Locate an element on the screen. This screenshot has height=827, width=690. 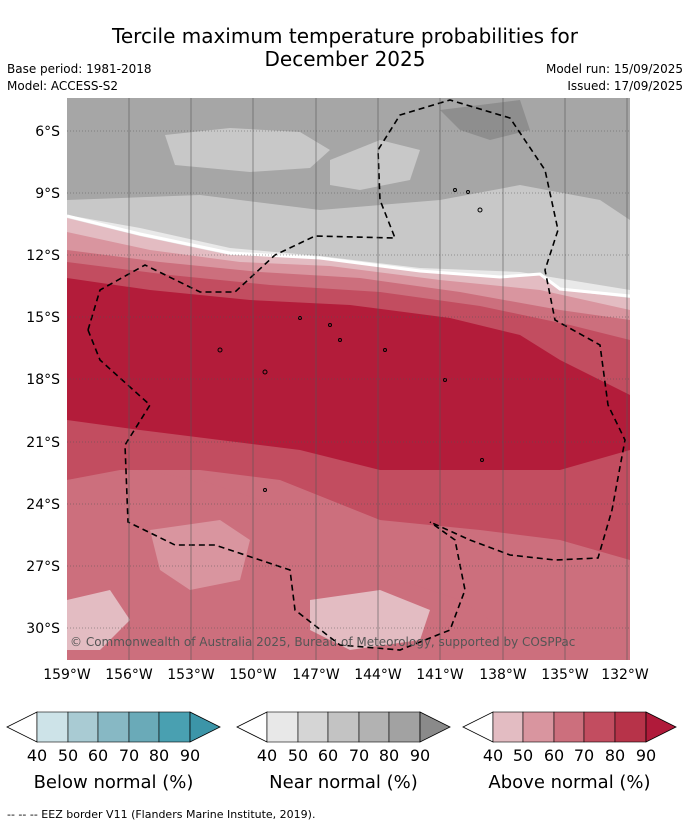
lat-label: 12°S is located at coordinates (43, 256).